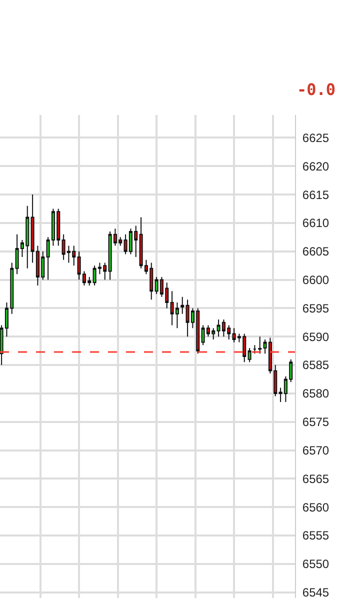  I want to click on y-tick-label: 6590, so click(316, 337).